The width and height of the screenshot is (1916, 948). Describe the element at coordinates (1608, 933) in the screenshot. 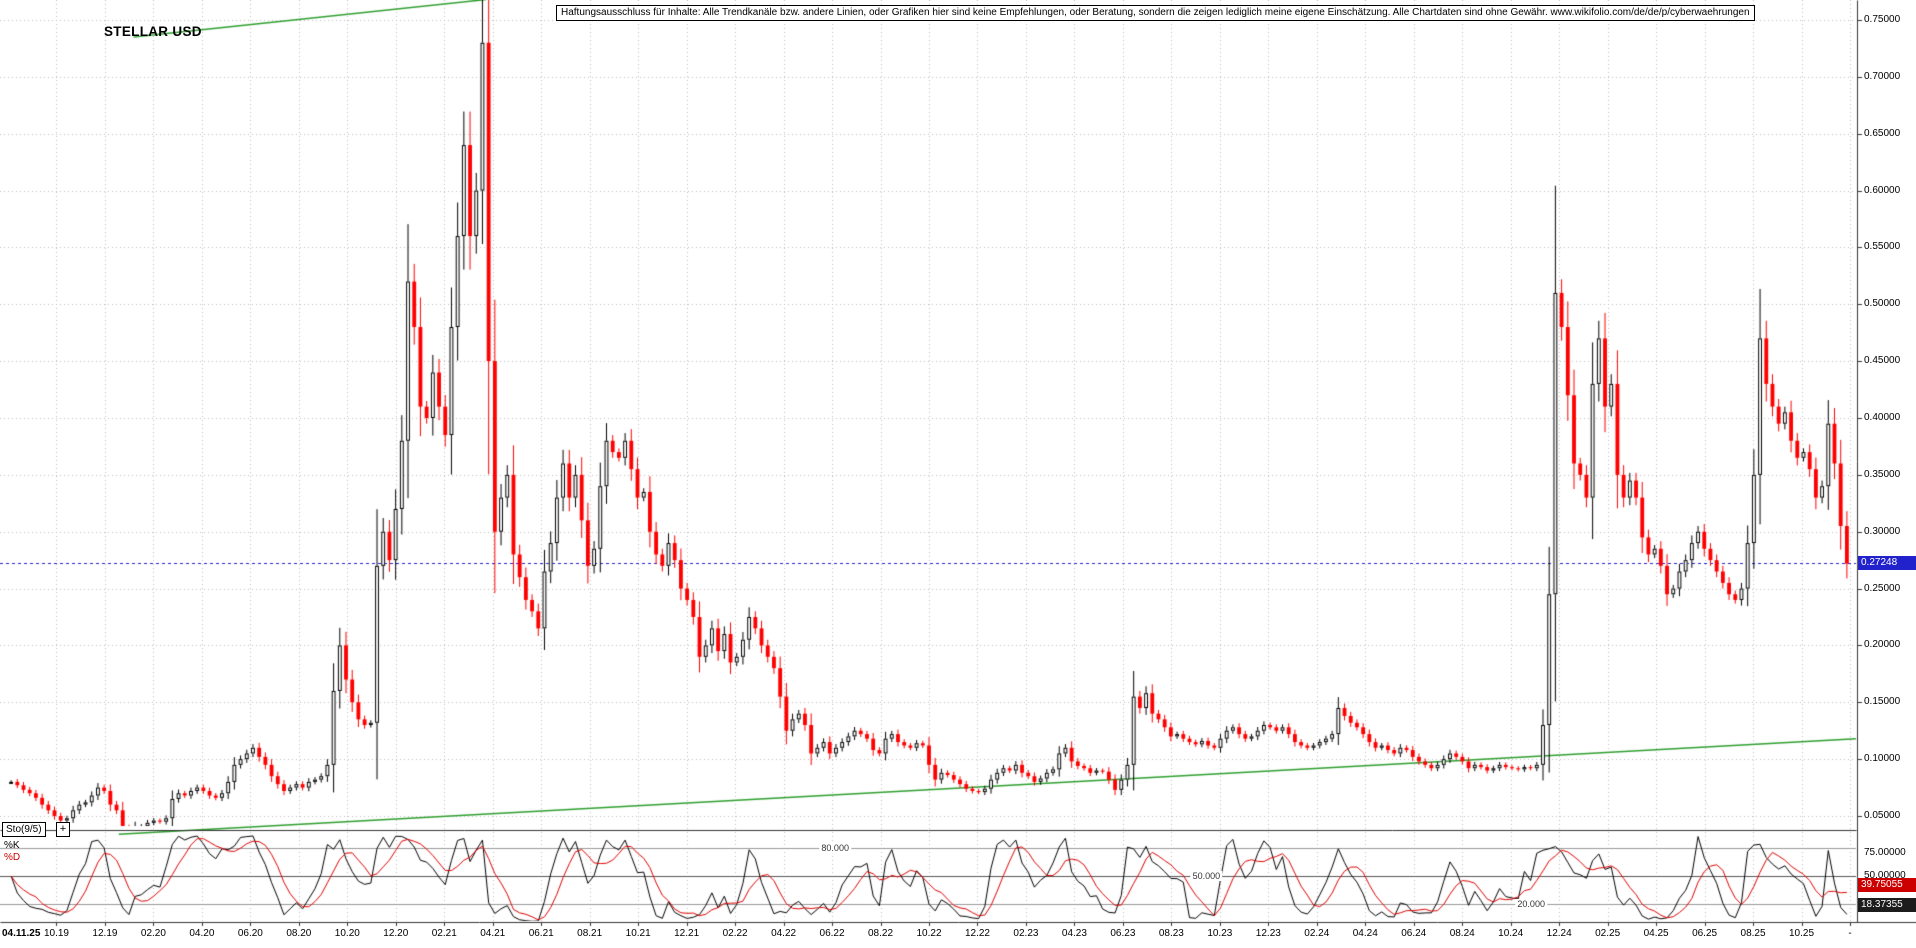

I see `time-axis-label: 02.25` at that location.